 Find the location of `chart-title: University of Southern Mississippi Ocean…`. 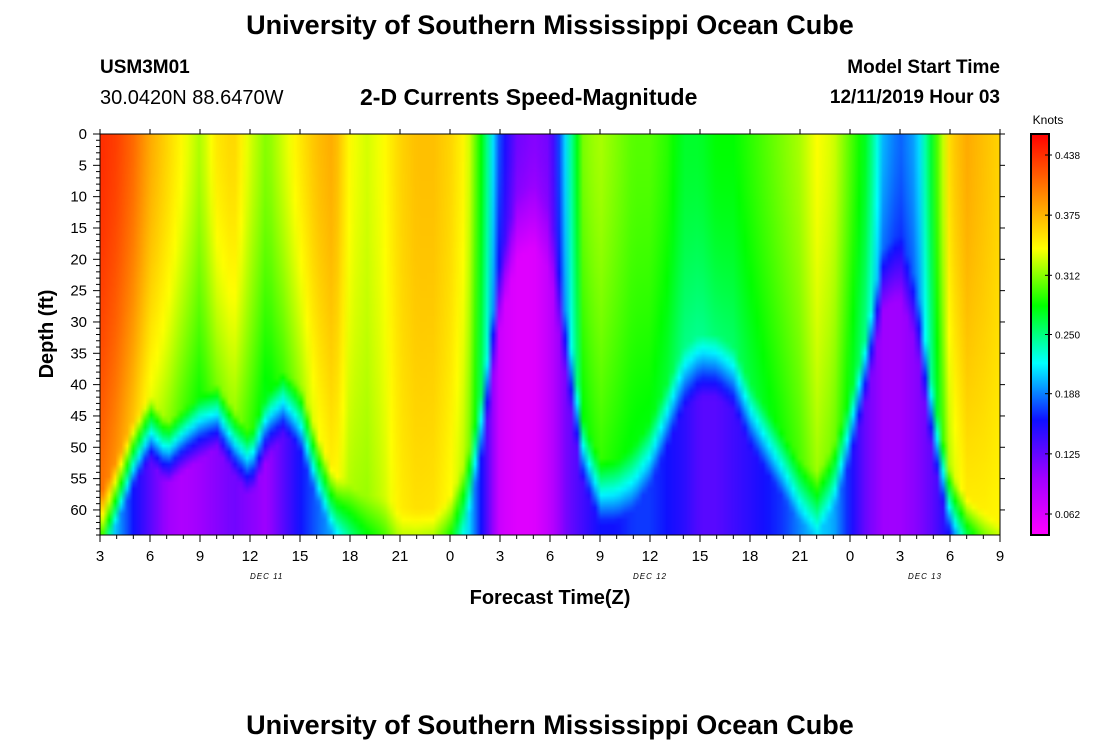

chart-title: University of Southern Mississippi Ocean… is located at coordinates (550, 25).